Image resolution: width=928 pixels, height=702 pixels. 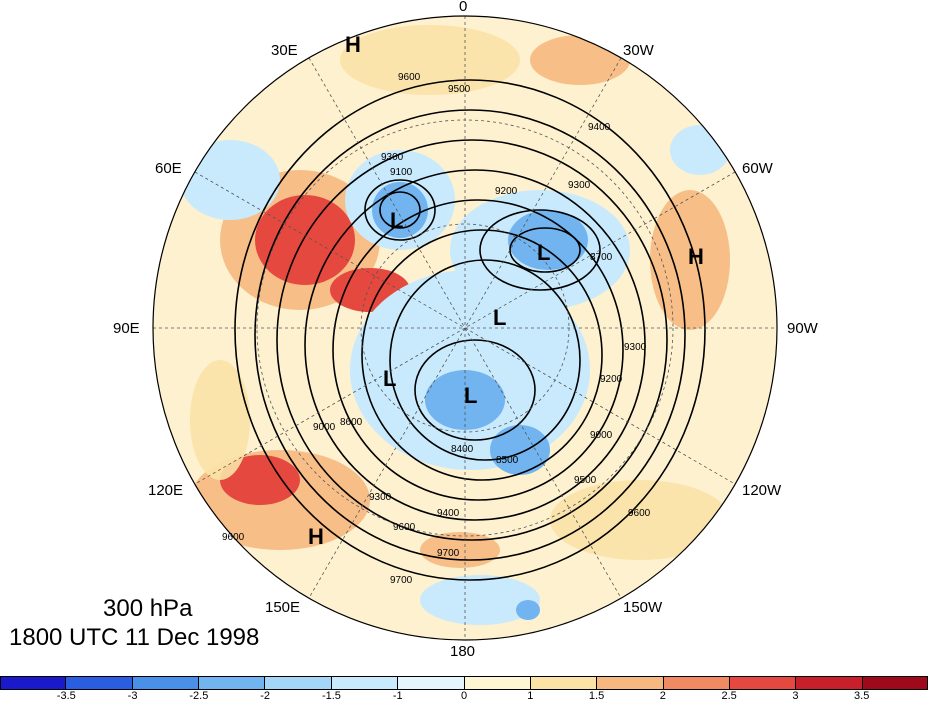 I want to click on lon-label-60e: 60E, so click(x=168, y=168).